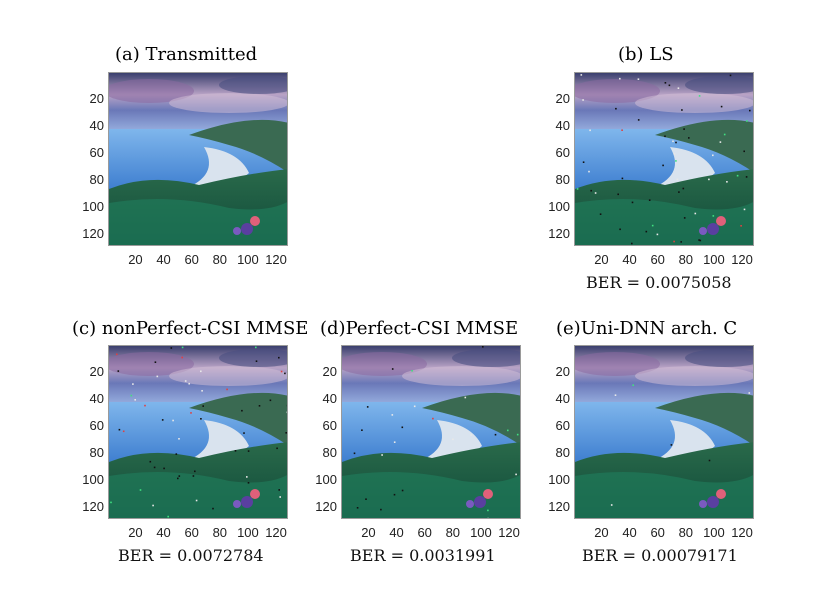  What do you see at coordinates (559, 507) in the screenshot?
I see `y-tick-label: 120` at bounding box center [559, 507].